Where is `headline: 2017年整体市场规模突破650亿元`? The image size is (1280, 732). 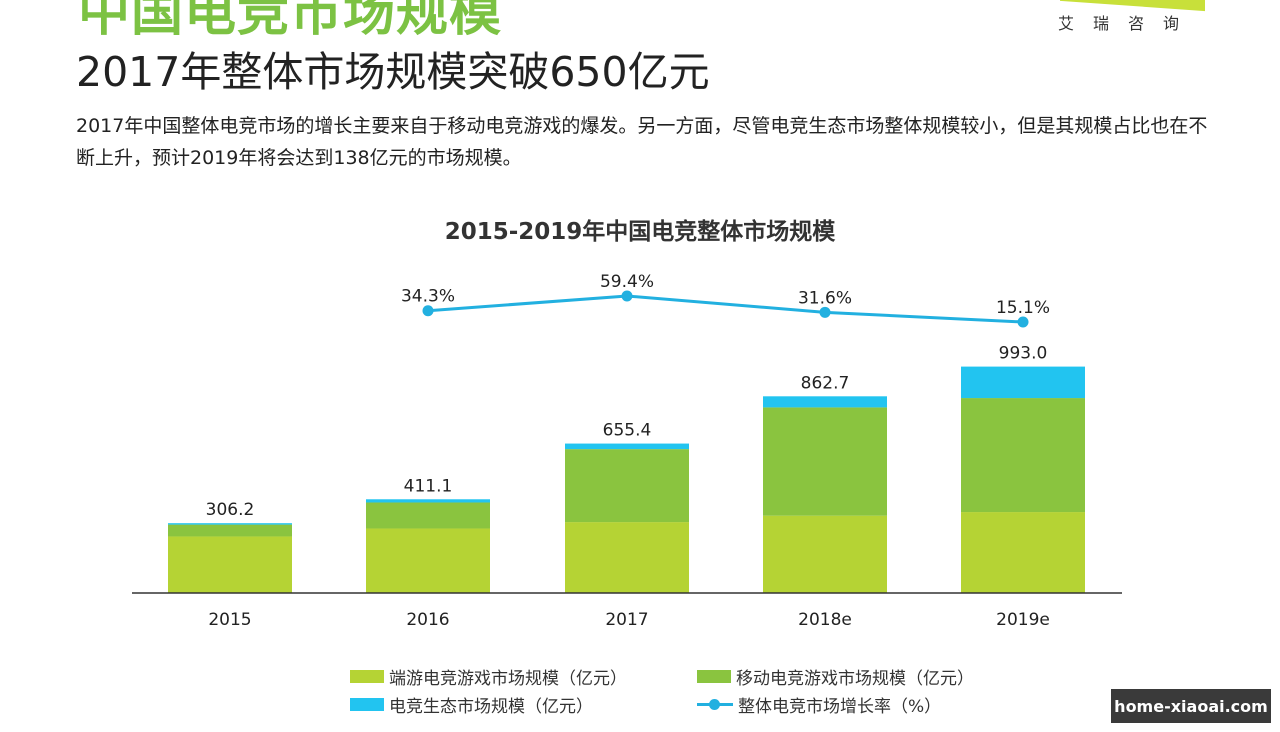
headline: 2017年整体市场规模突破650亿元 is located at coordinates (393, 72).